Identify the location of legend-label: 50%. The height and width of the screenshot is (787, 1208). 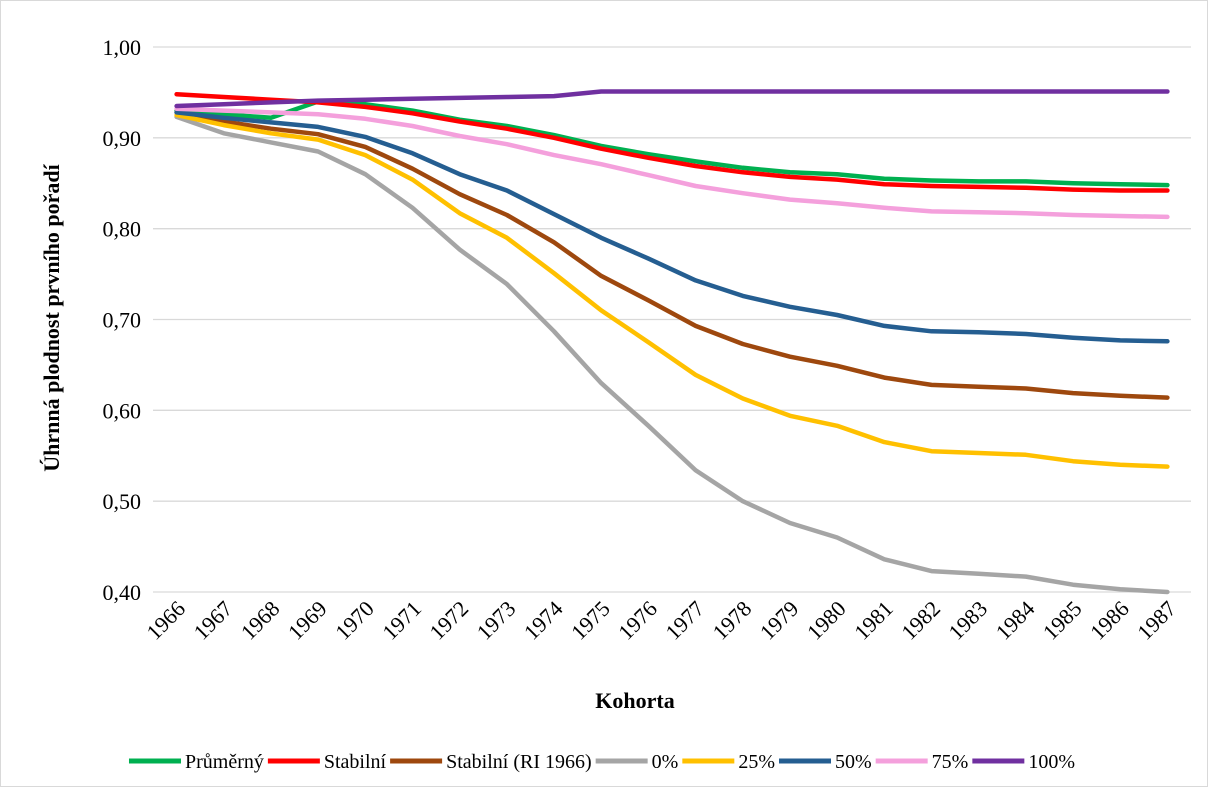
(853, 762).